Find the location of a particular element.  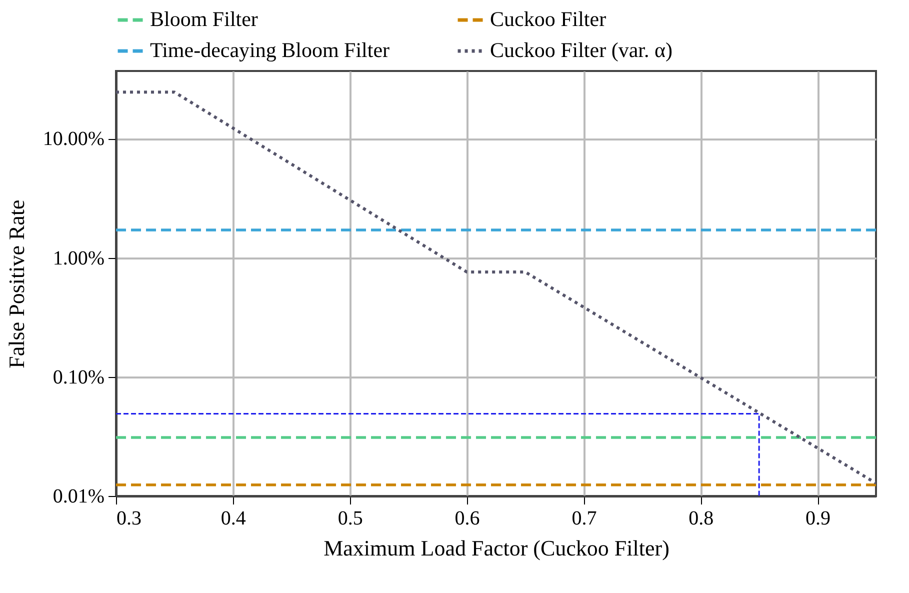

legend-label: Cuckoo Filter is located at coordinates (548, 19).